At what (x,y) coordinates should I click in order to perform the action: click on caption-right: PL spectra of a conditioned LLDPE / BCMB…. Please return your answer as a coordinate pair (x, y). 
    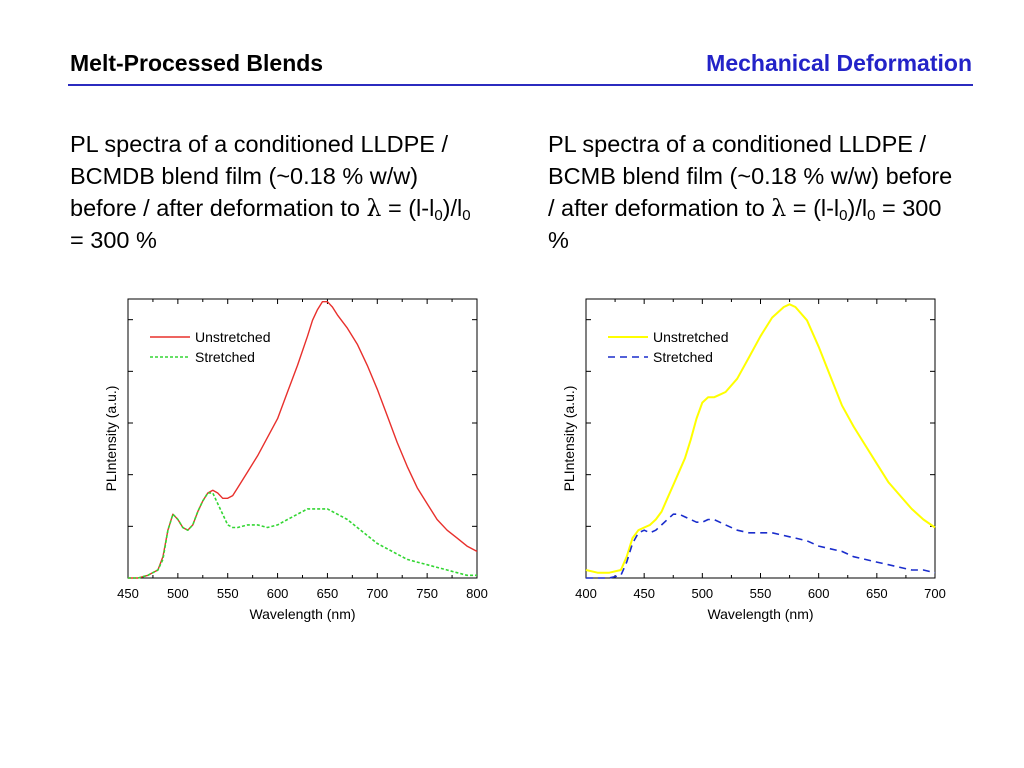
    Looking at the image, I should click on (750, 192).